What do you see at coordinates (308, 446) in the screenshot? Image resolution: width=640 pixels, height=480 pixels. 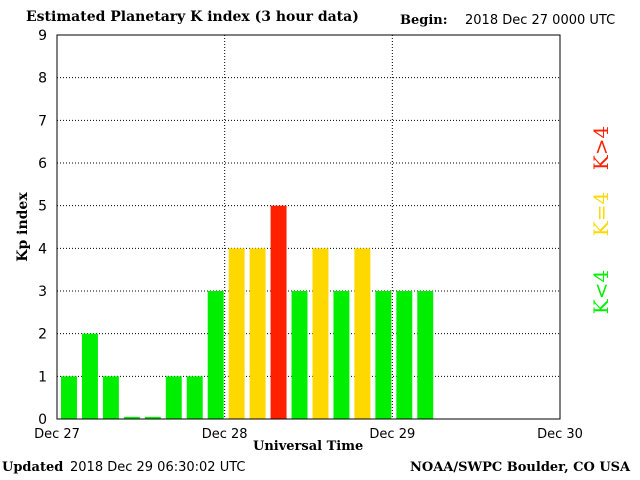 I see `x-axis-title: Universal Time` at bounding box center [308, 446].